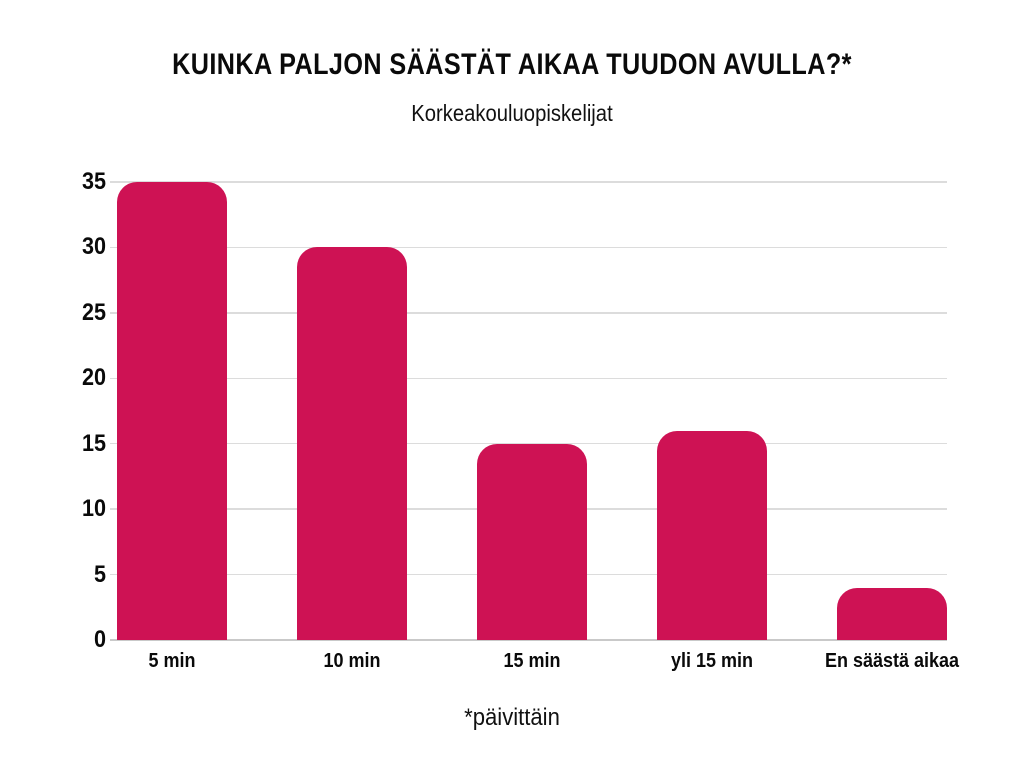 Image resolution: width=1024 pixels, height=768 pixels. Describe the element at coordinates (712, 661) in the screenshot. I see `x-category-label: yli 15 min` at that location.